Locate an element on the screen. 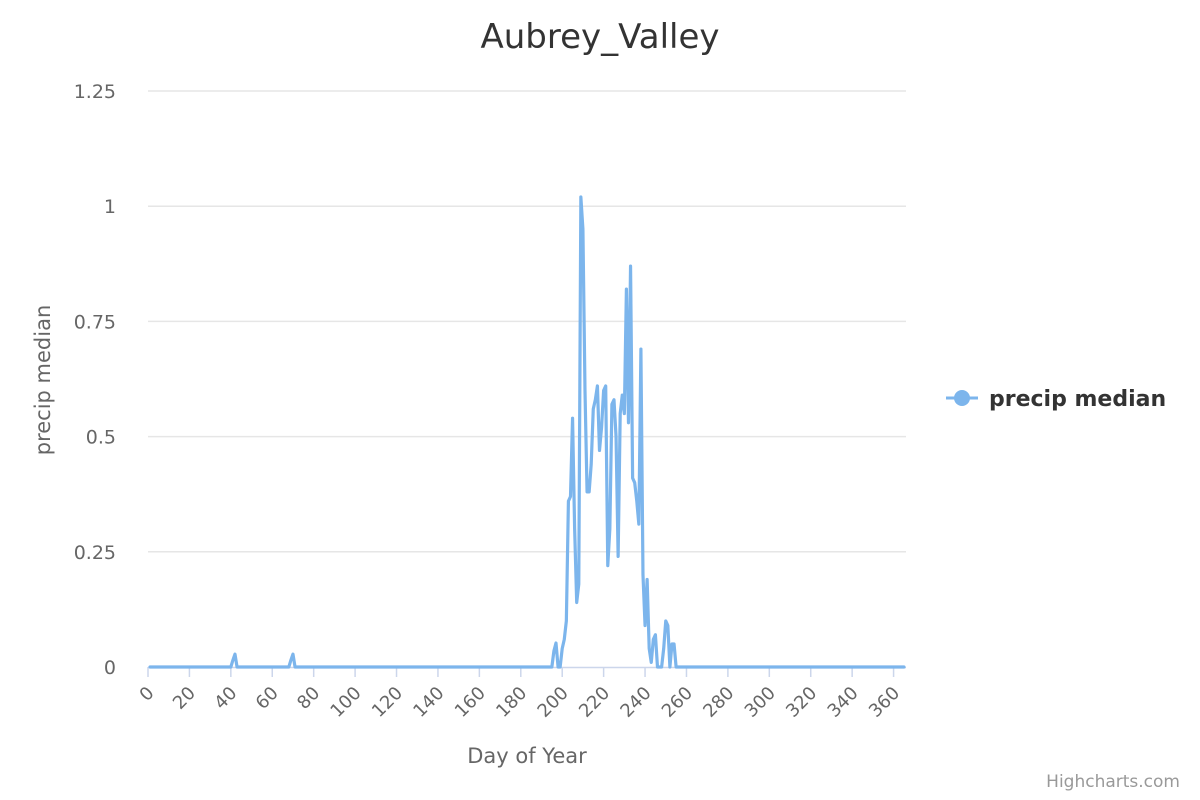 The height and width of the screenshot is (800, 1200). chart-title: Aubrey_Valley is located at coordinates (599, 37).